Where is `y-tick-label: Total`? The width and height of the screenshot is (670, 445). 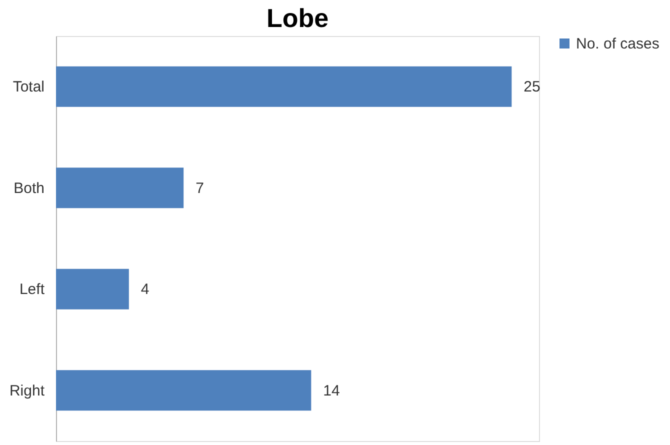 y-tick-label: Total is located at coordinates (28, 87).